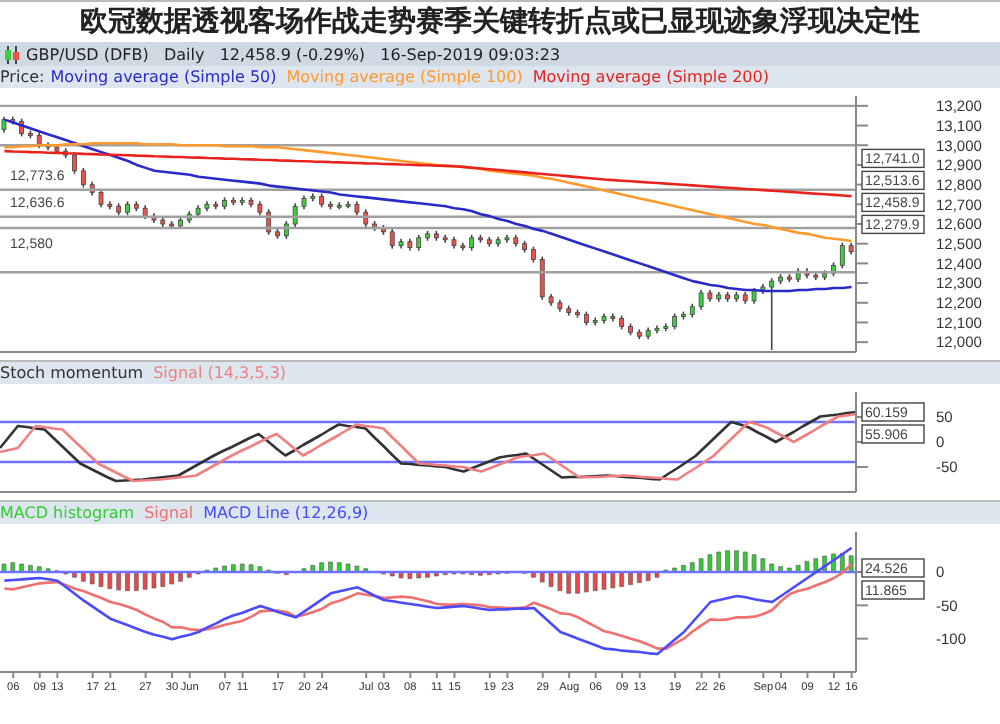  Describe the element at coordinates (220, 373) in the screenshot. I see `text: Signal (14,3,5,3)` at that location.